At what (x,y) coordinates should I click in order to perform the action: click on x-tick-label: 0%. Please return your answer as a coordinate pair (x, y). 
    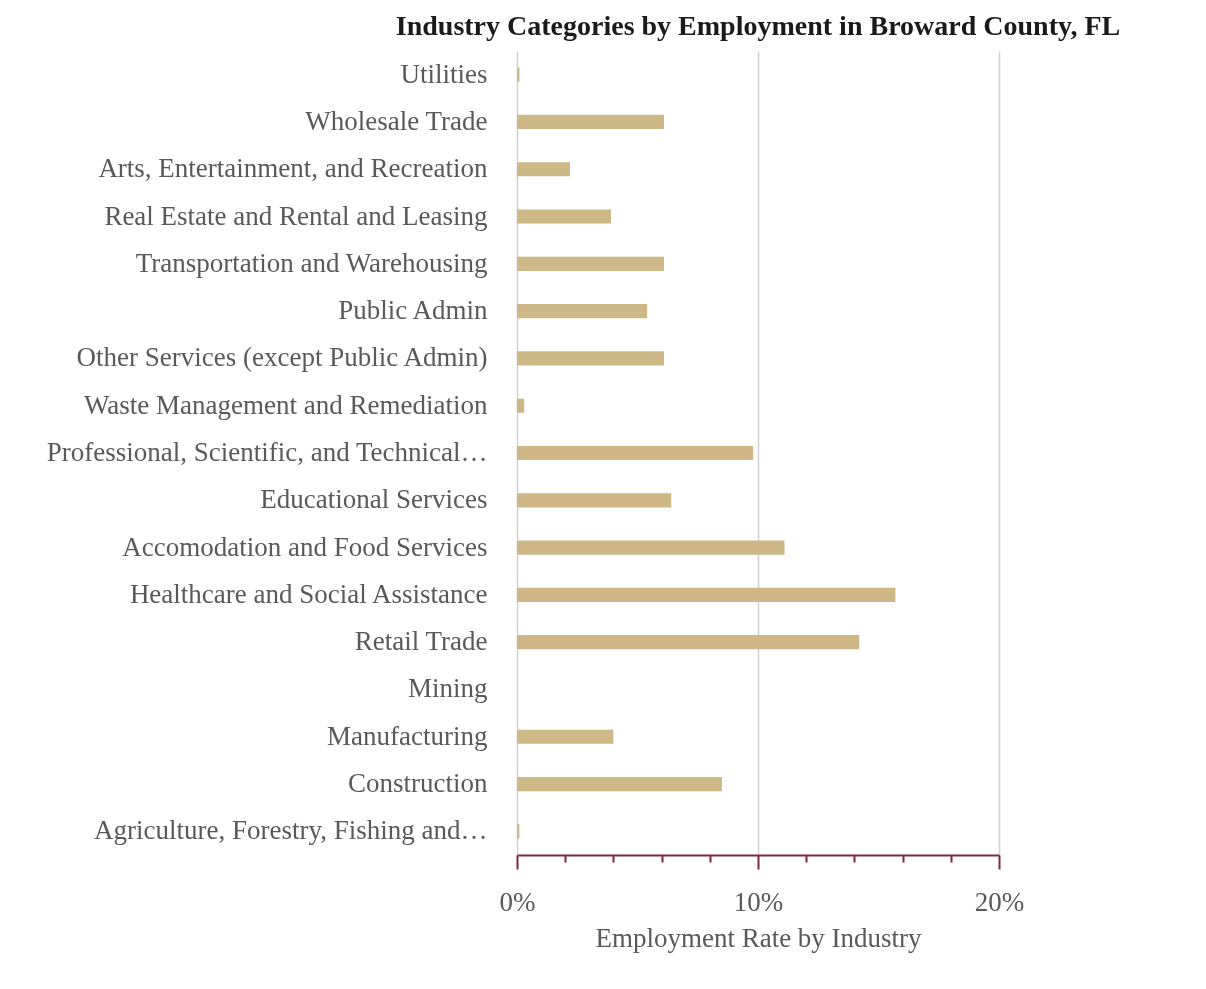
    Looking at the image, I should click on (517, 901).